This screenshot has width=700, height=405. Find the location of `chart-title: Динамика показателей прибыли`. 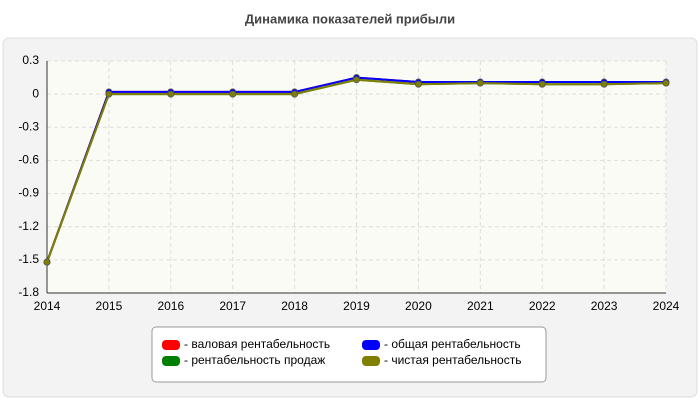

chart-title: Динамика показателей прибыли is located at coordinates (350, 18).